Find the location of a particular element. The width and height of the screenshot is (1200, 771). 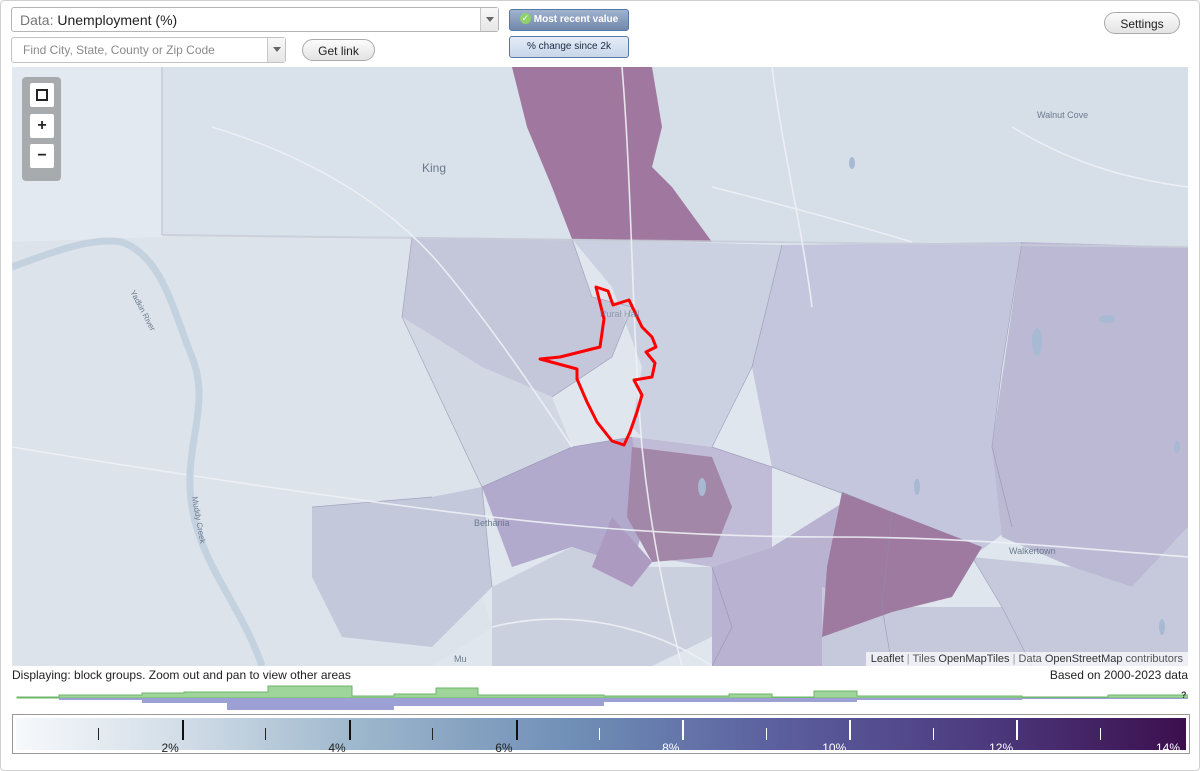

find-location-input is located at coordinates (143, 50).